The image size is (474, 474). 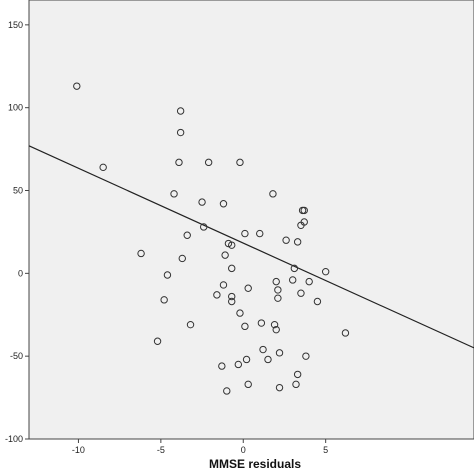 I want to click on y-axis: -100 -50 0 50 100 150, so click(x=17, y=232).